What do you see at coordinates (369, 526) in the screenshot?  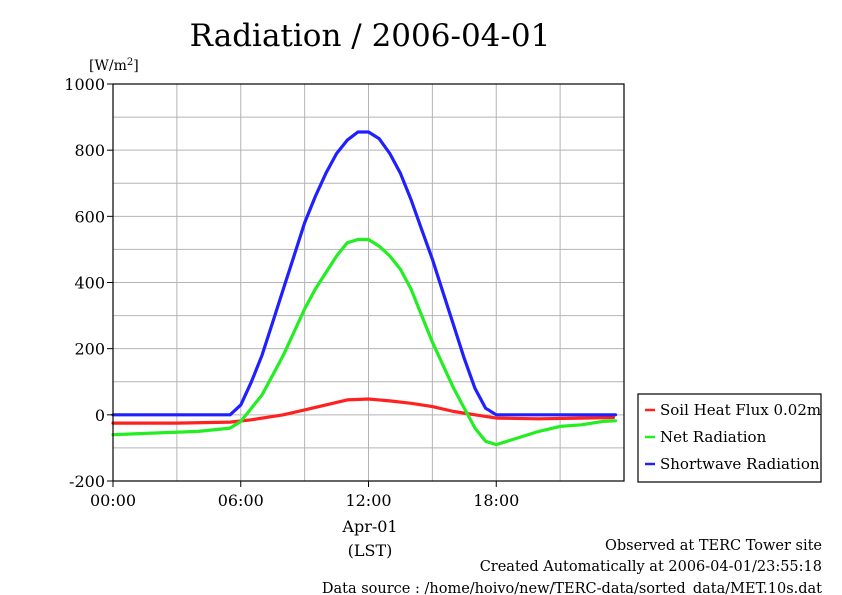 I see `x-axis-date-label: Apr-01` at bounding box center [369, 526].